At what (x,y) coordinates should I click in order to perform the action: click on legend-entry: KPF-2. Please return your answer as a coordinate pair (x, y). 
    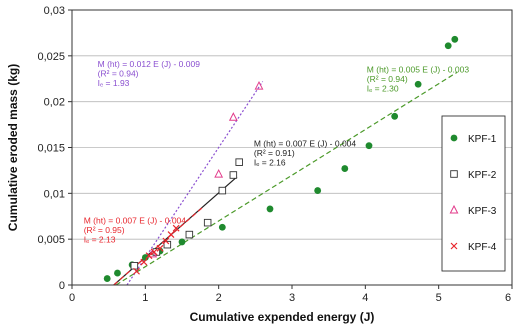
    Looking at the image, I should click on (473, 175).